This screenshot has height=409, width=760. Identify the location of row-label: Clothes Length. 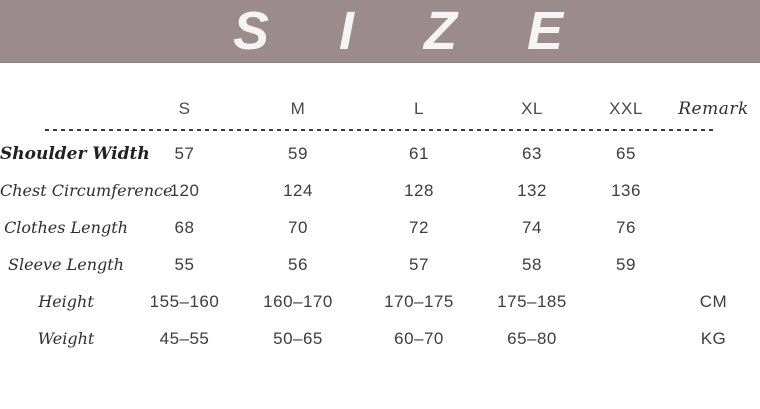
(66, 227).